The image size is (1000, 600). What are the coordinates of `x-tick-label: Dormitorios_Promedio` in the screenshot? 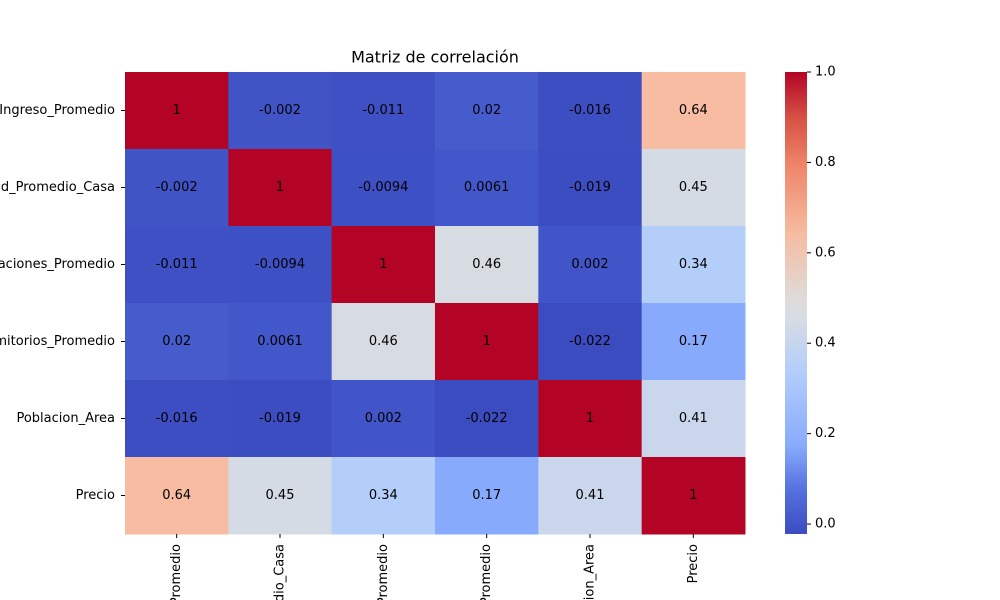 It's located at (486, 572).